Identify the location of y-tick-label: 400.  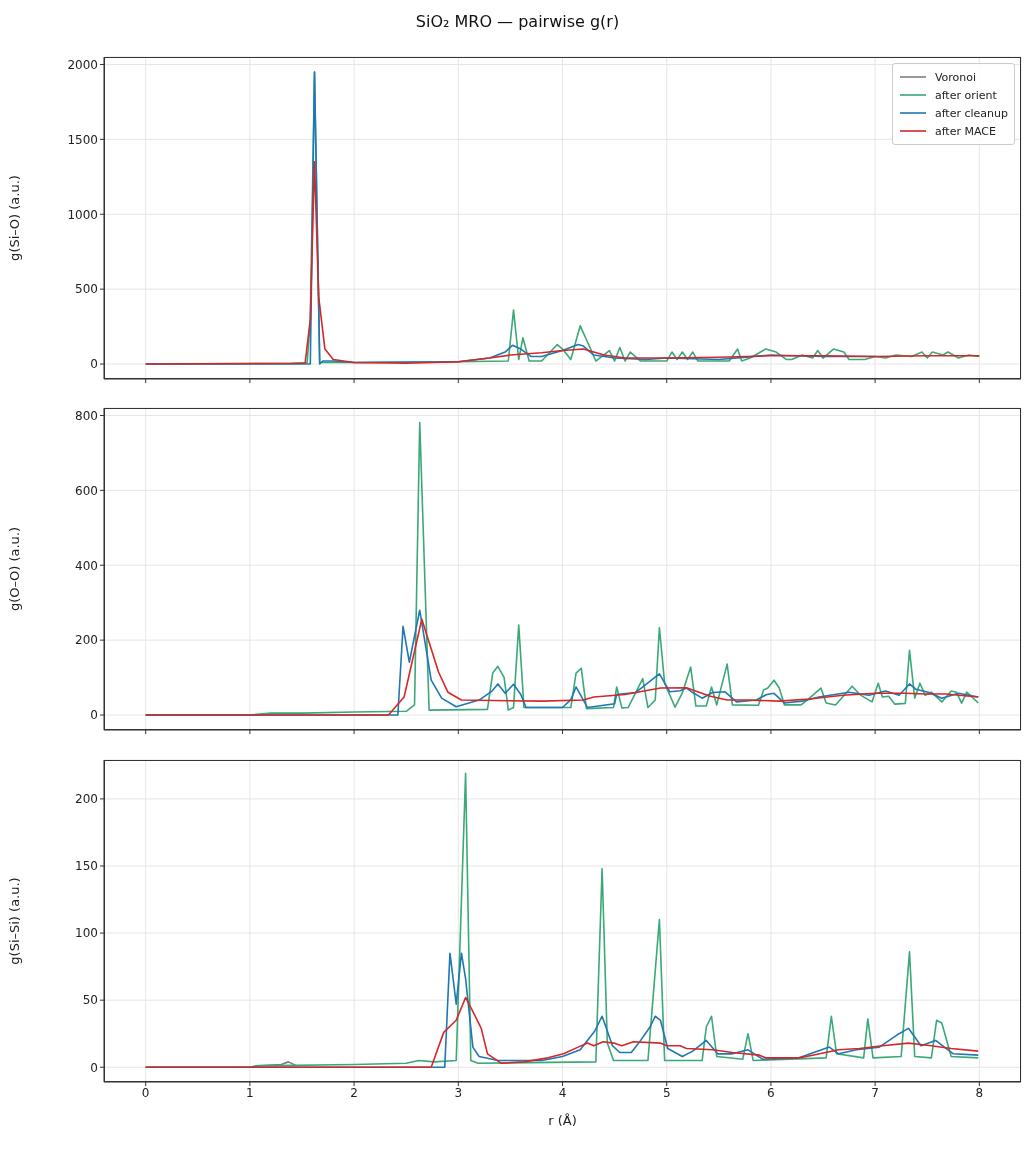
(86, 565).